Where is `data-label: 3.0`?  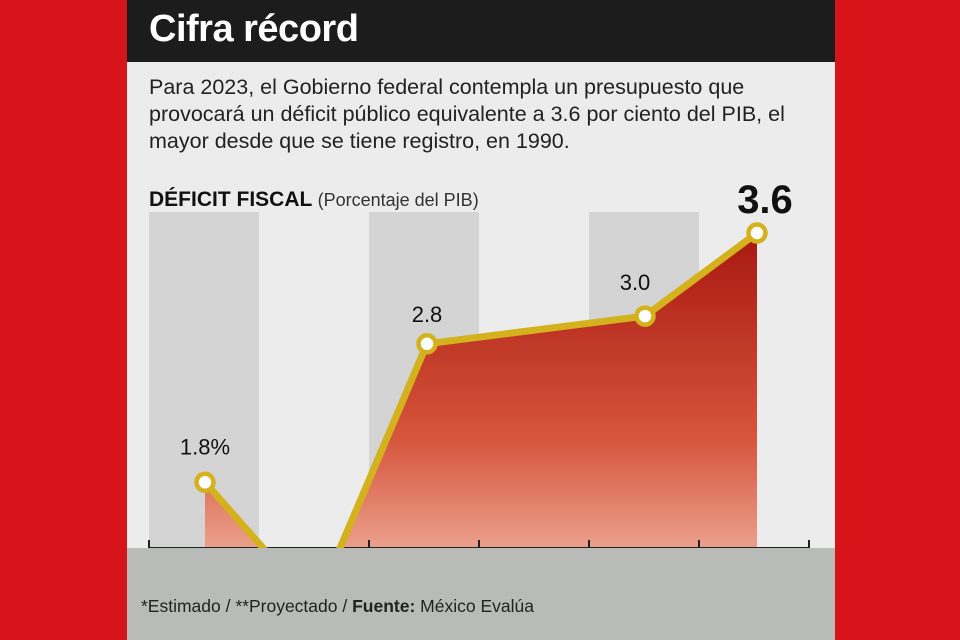 data-label: 3.0 is located at coordinates (635, 282).